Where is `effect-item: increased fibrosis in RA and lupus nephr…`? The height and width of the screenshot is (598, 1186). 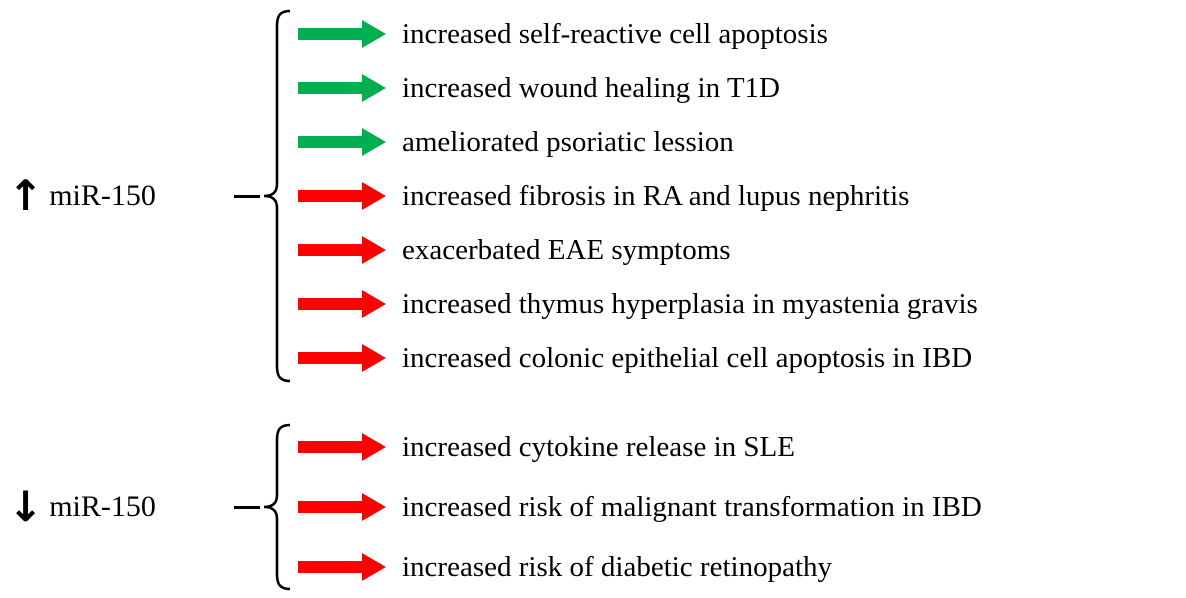
effect-item: increased fibrosis in RA and lupus nephr… is located at coordinates (637, 196).